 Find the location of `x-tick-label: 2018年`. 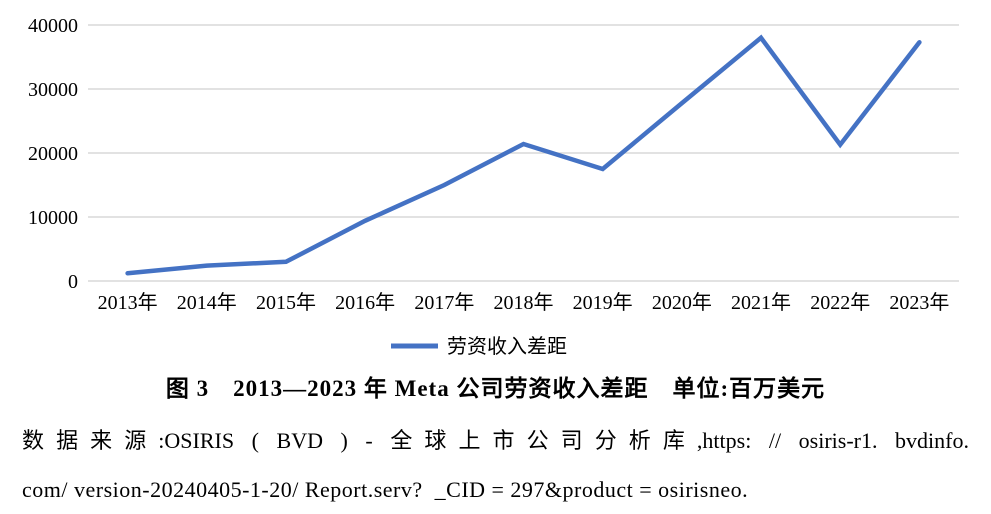

x-tick-label: 2018年 is located at coordinates (524, 302).